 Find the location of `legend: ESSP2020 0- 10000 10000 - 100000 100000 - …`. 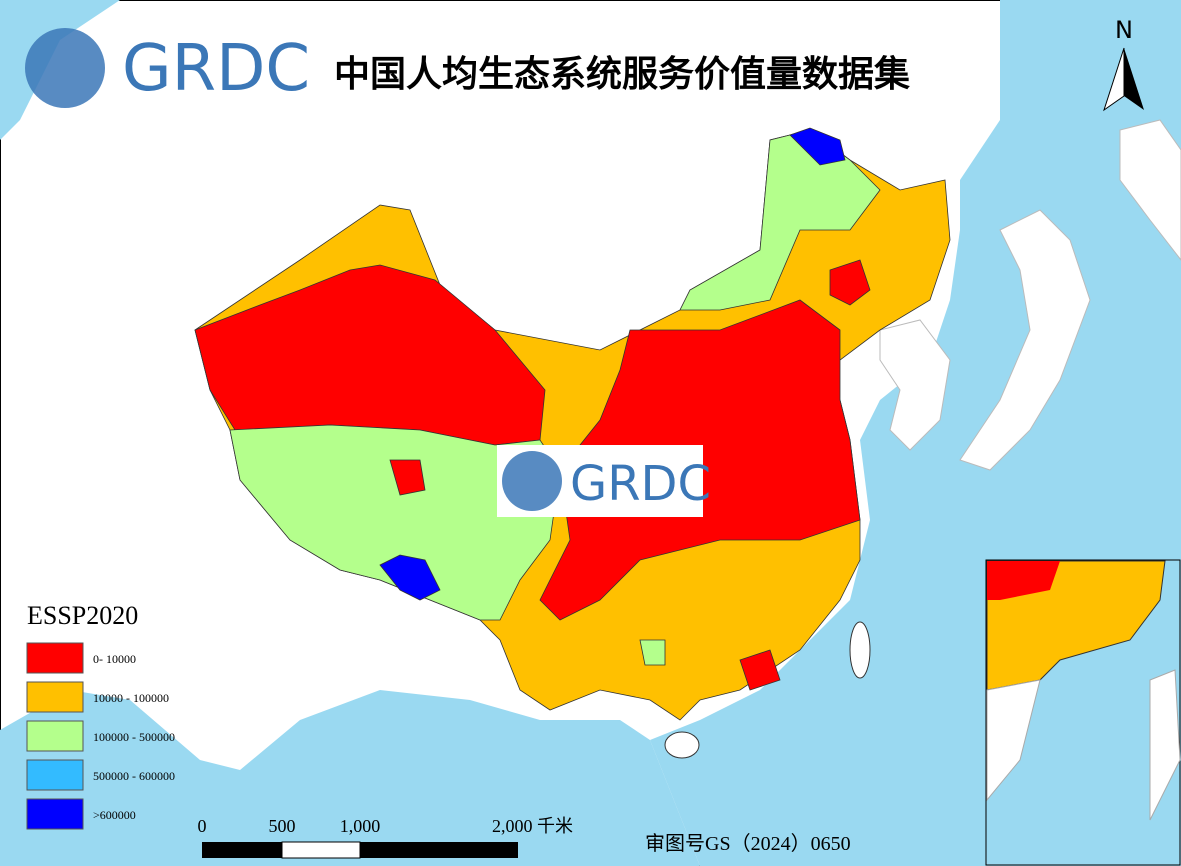

legend: ESSP2020 0- 10000 10000 - 100000 100000 - … is located at coordinates (100, 715).